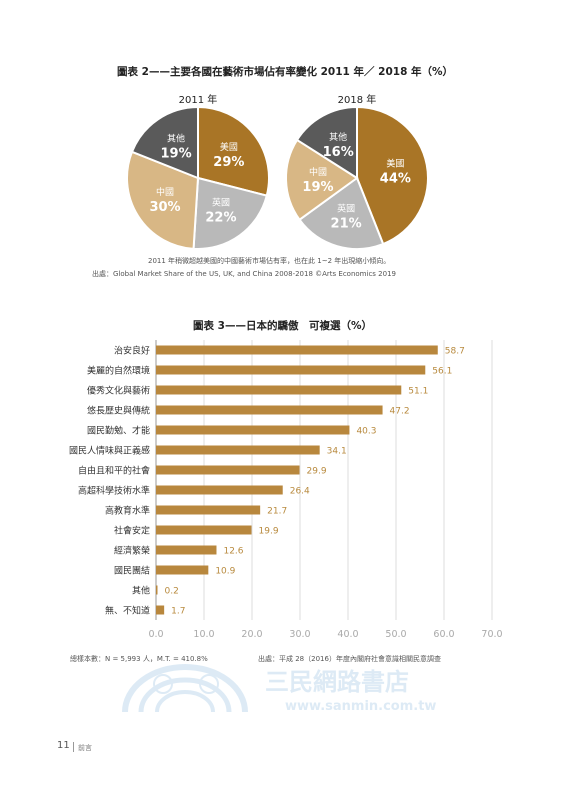 The width and height of the screenshot is (570, 800). Describe the element at coordinates (349, 659) in the screenshot. I see `figure3-footnote-source: 出處：平成 28（2016）年度內閣府社會意識相關民意調查` at that location.